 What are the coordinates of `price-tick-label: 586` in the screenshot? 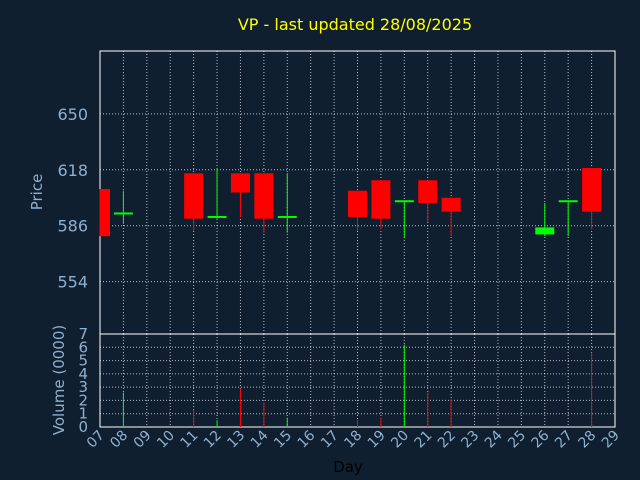 It's located at (72, 226).